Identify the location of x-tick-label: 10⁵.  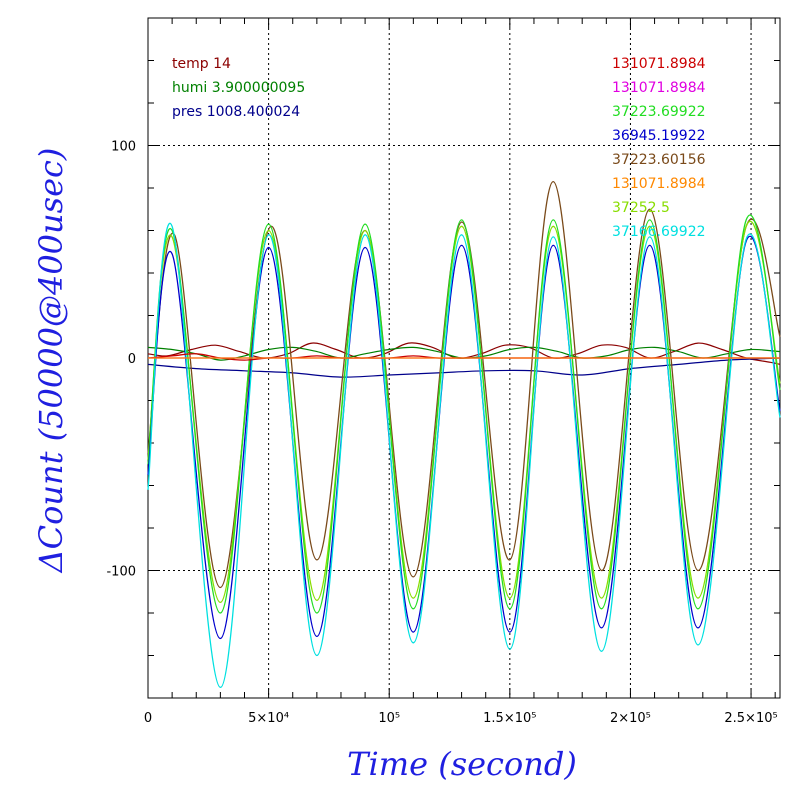
(389, 718).